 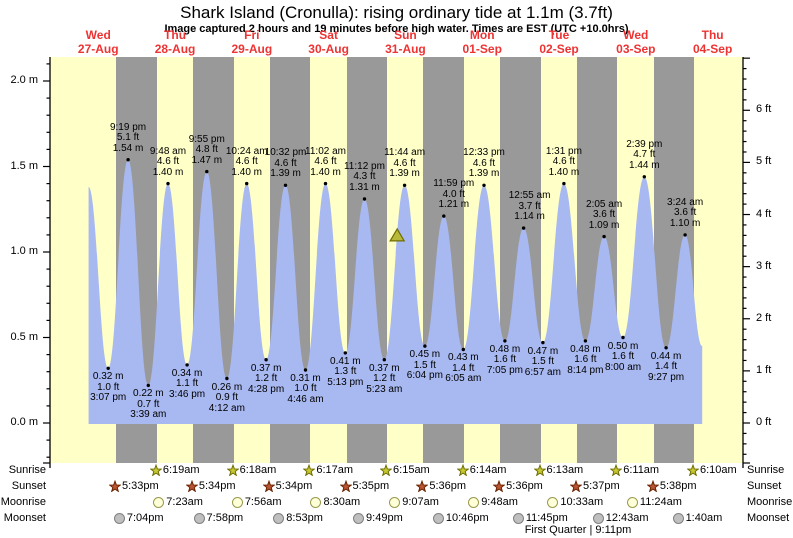 What do you see at coordinates (559, 49) in the screenshot?
I see `day-date: 02-Sep` at bounding box center [559, 49].